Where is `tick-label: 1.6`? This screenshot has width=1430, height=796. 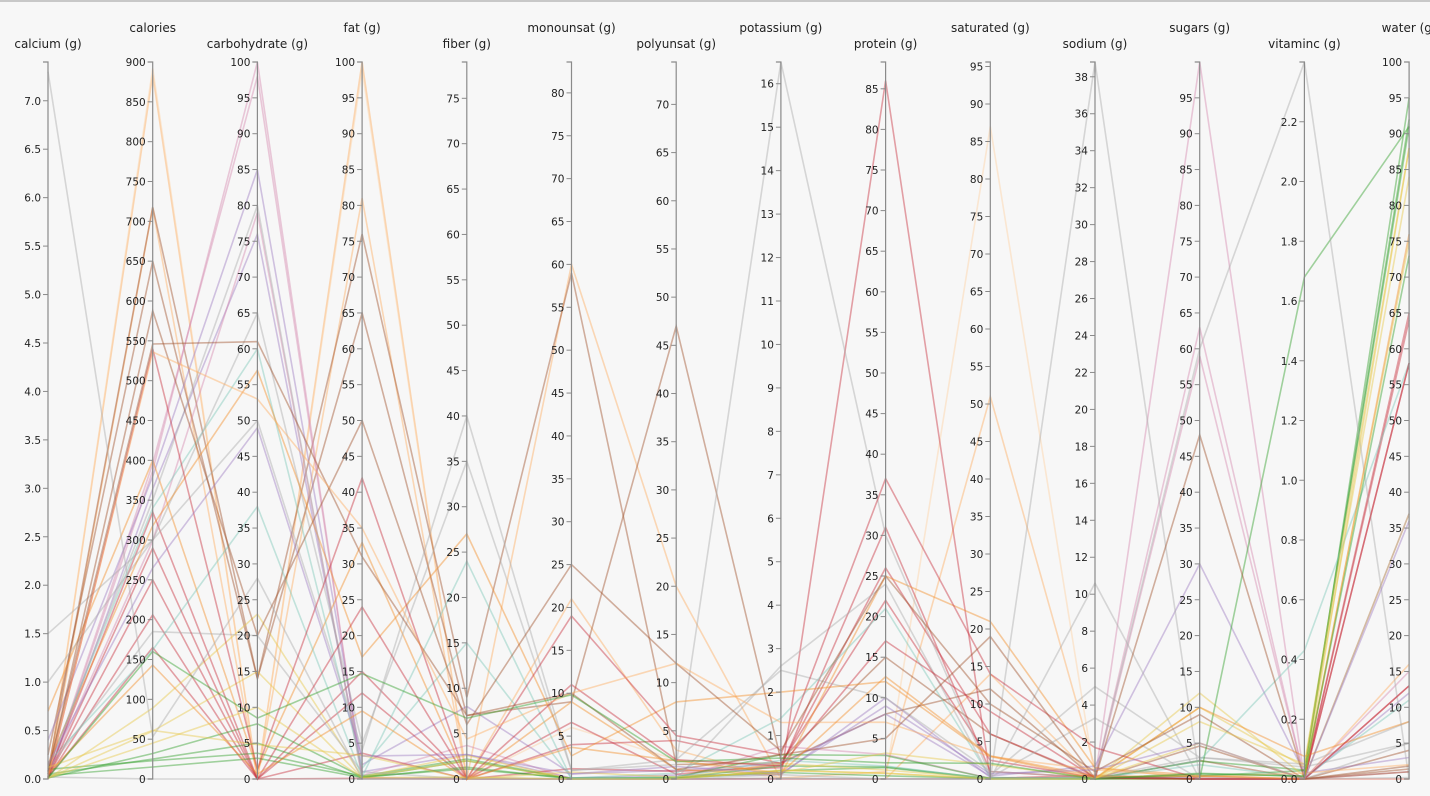
tick-label: 1.6 is located at coordinates (1289, 302).